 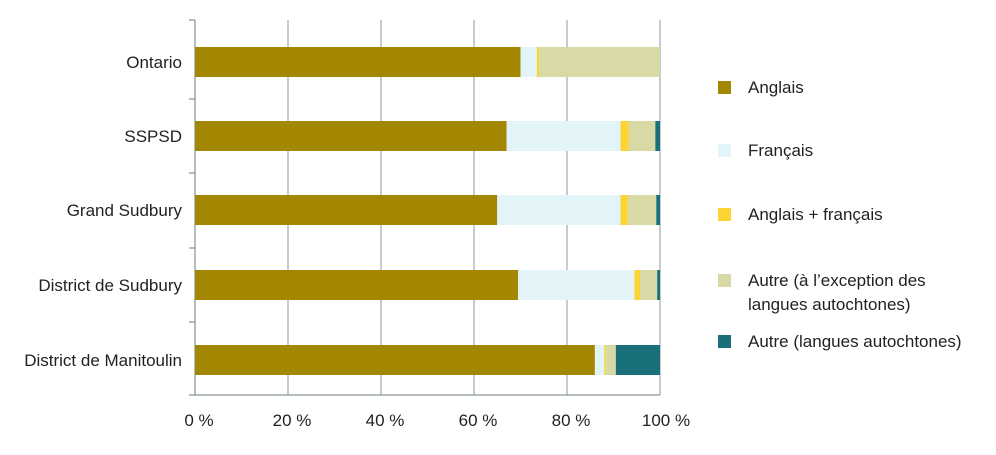 I want to click on legend-label: langues autochtones), so click(x=829, y=304).